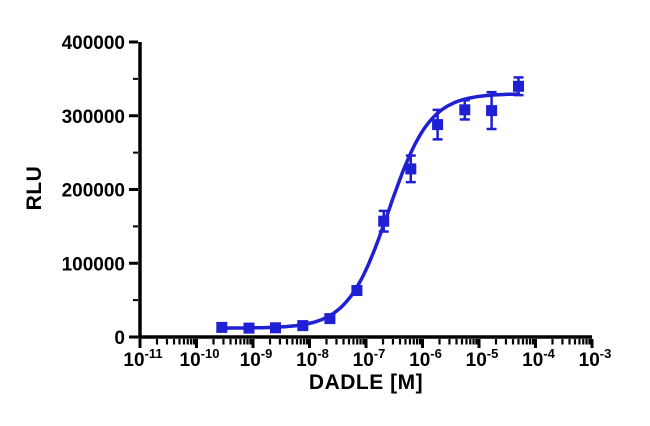 The width and height of the screenshot is (650, 426). What do you see at coordinates (34, 188) in the screenshot?
I see `y-axis-label: RLU` at bounding box center [34, 188].